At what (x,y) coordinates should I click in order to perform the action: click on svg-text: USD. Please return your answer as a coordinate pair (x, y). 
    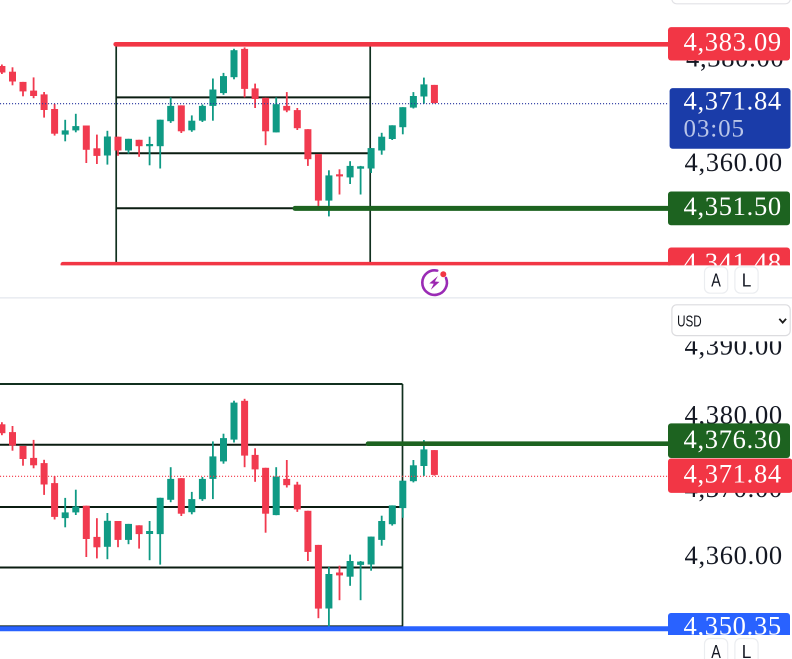
    Looking at the image, I should click on (689, 321).